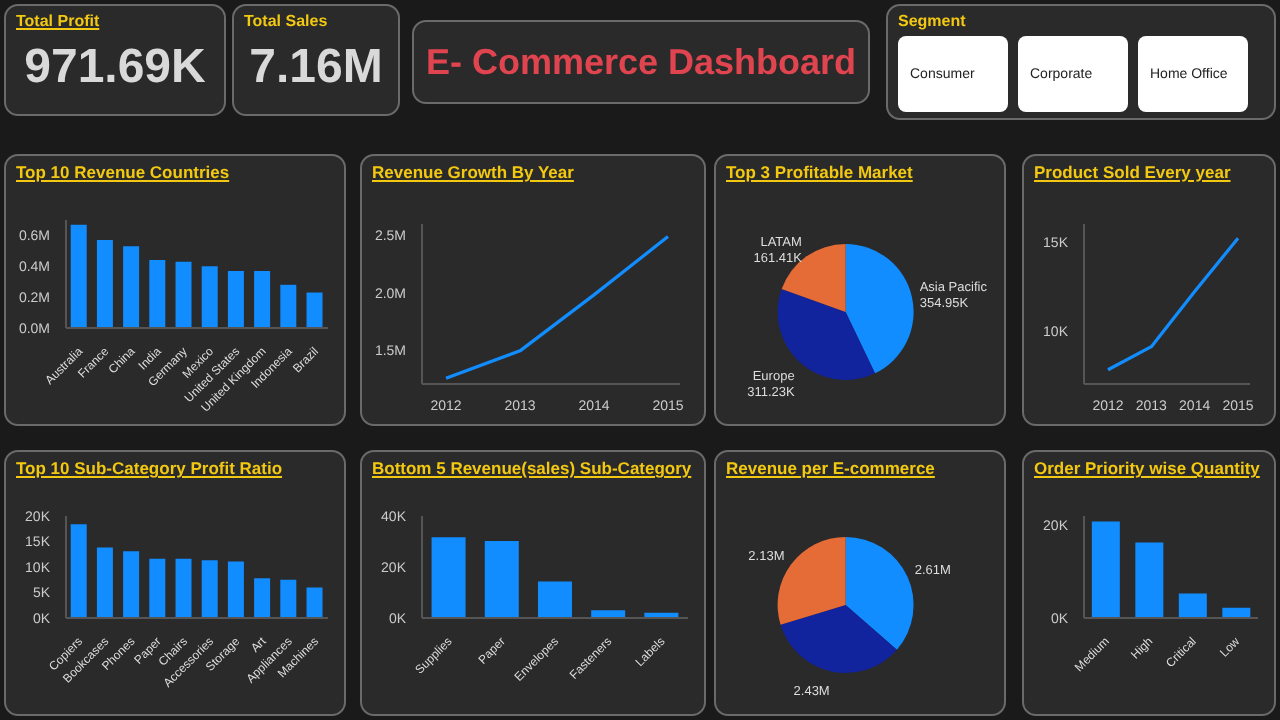  Describe the element at coordinates (1132, 173) in the screenshot. I see `chart-title: Product Sold Every year` at that location.